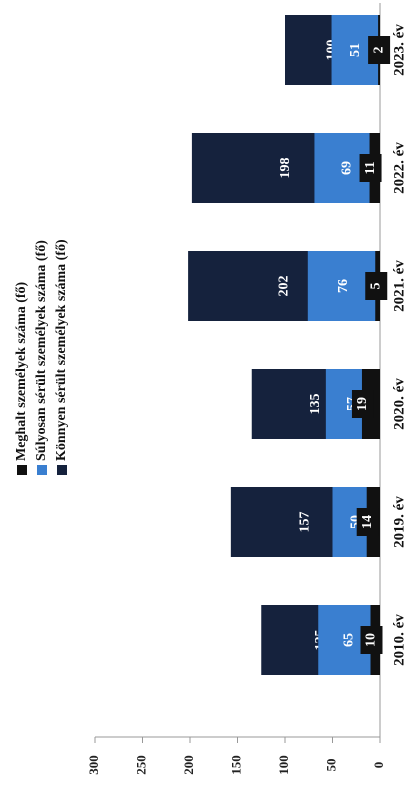 The image size is (416, 793). What do you see at coordinates (399, 404) in the screenshot?
I see `x-tick-label: 2020. év` at bounding box center [399, 404].